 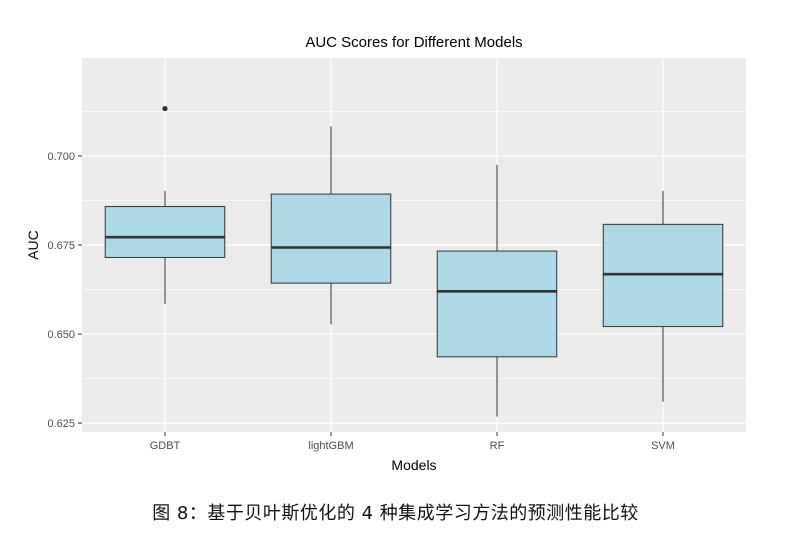 I want to click on y-tick-label: 0.650, so click(x=61, y=335).